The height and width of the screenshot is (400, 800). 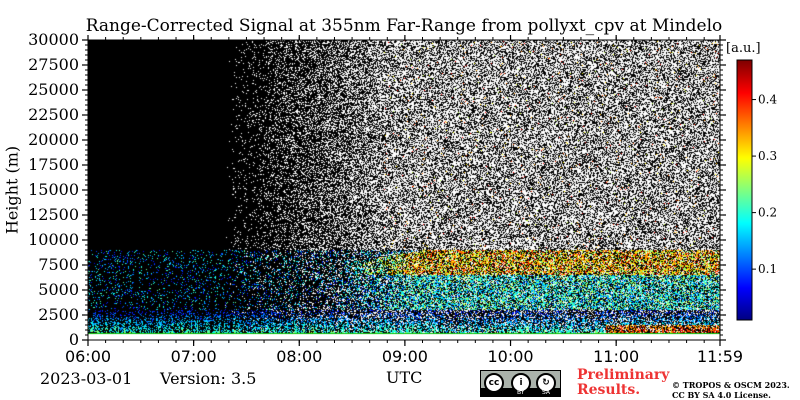 What do you see at coordinates (53, 239) in the screenshot?
I see `y-tick-label: 10000` at bounding box center [53, 239].